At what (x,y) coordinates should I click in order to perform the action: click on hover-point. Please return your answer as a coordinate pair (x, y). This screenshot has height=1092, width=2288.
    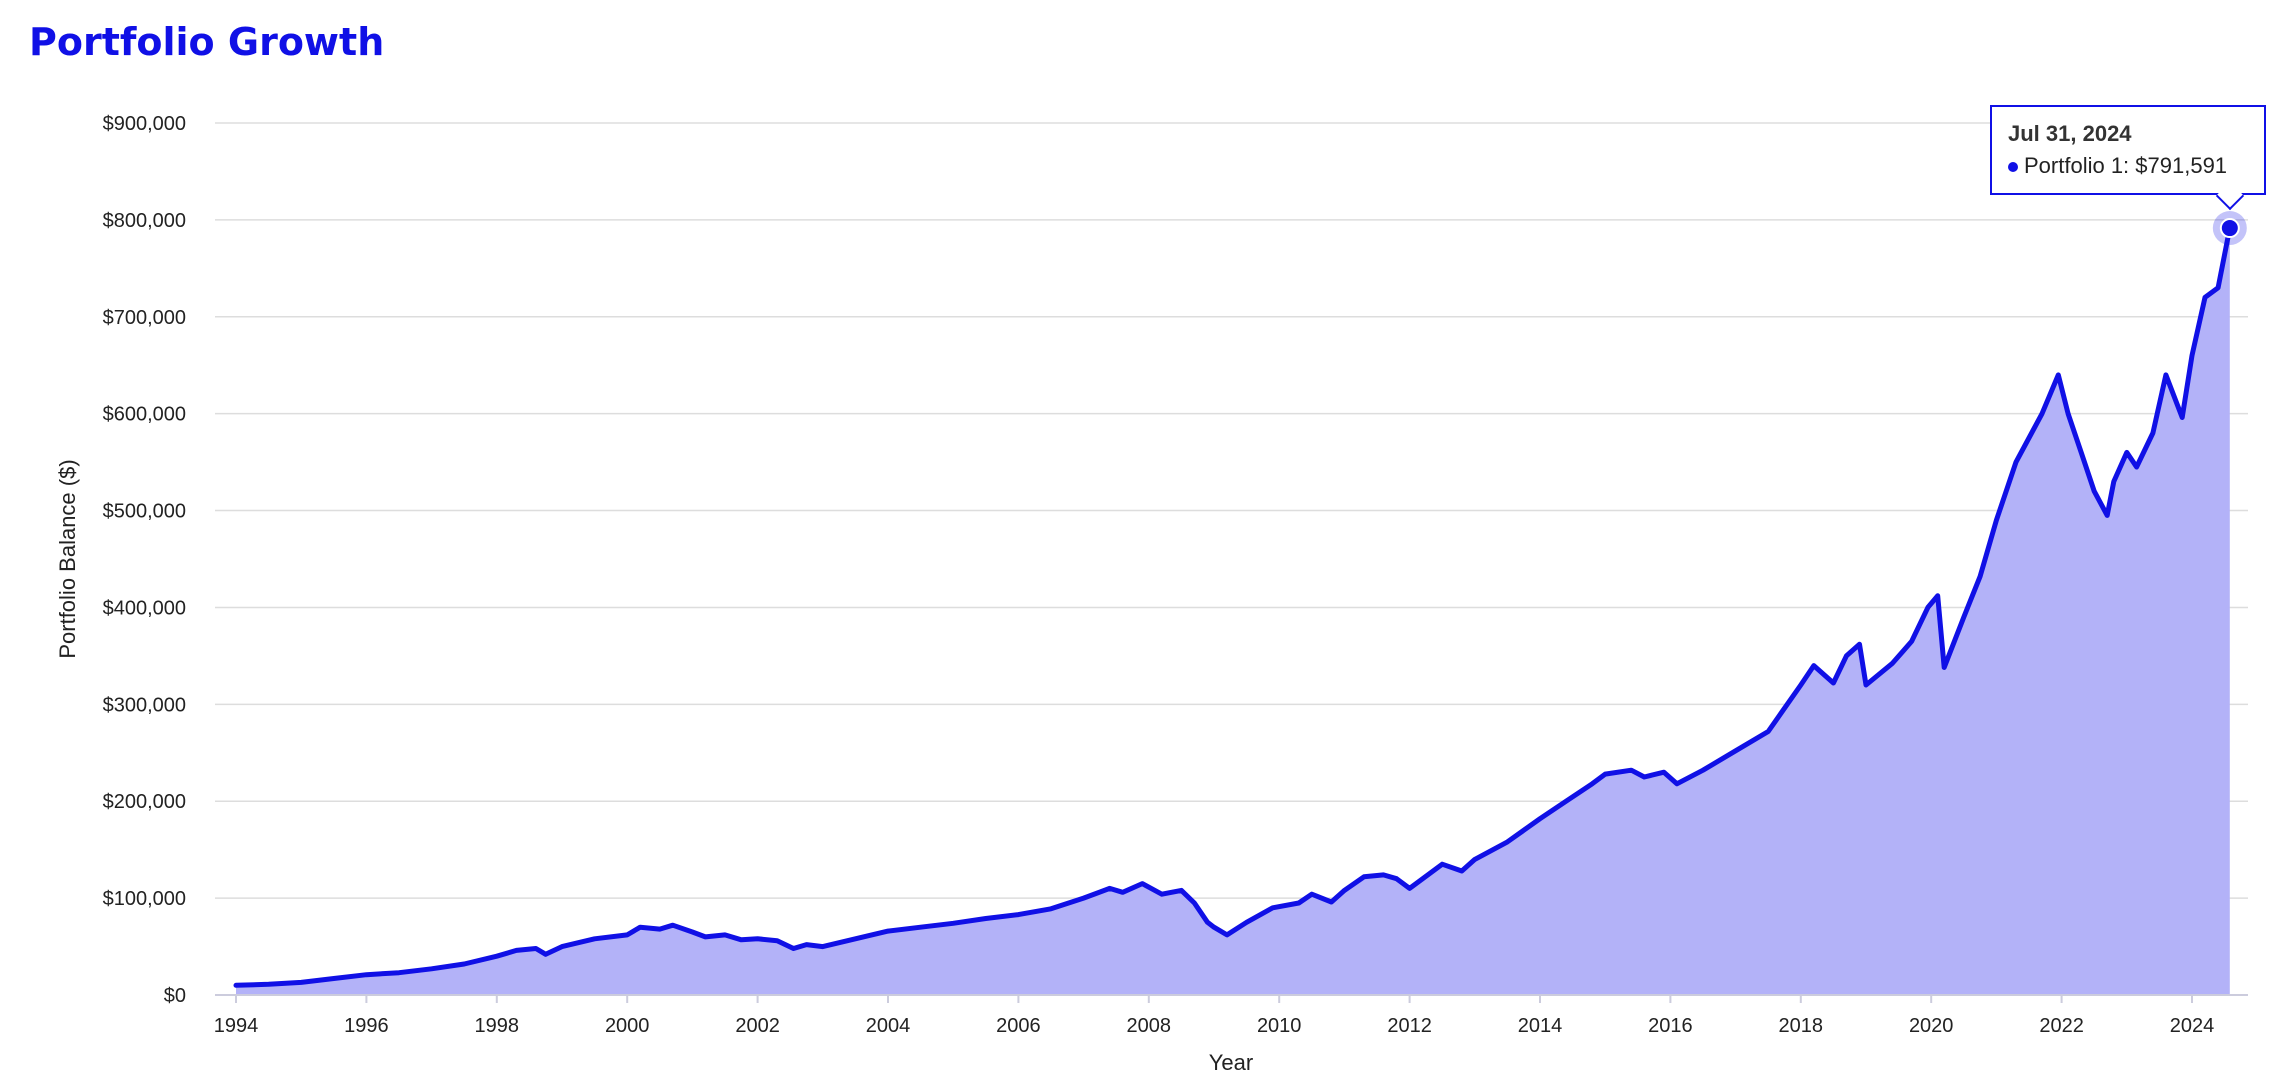
    Looking at the image, I should click on (2229, 228).